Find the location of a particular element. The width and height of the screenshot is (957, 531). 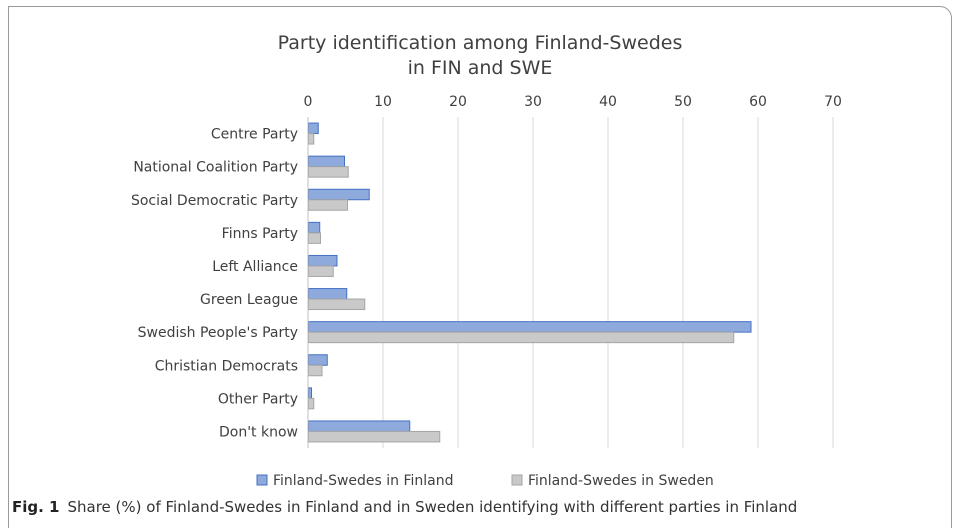

category-label: Green League is located at coordinates (249, 300).